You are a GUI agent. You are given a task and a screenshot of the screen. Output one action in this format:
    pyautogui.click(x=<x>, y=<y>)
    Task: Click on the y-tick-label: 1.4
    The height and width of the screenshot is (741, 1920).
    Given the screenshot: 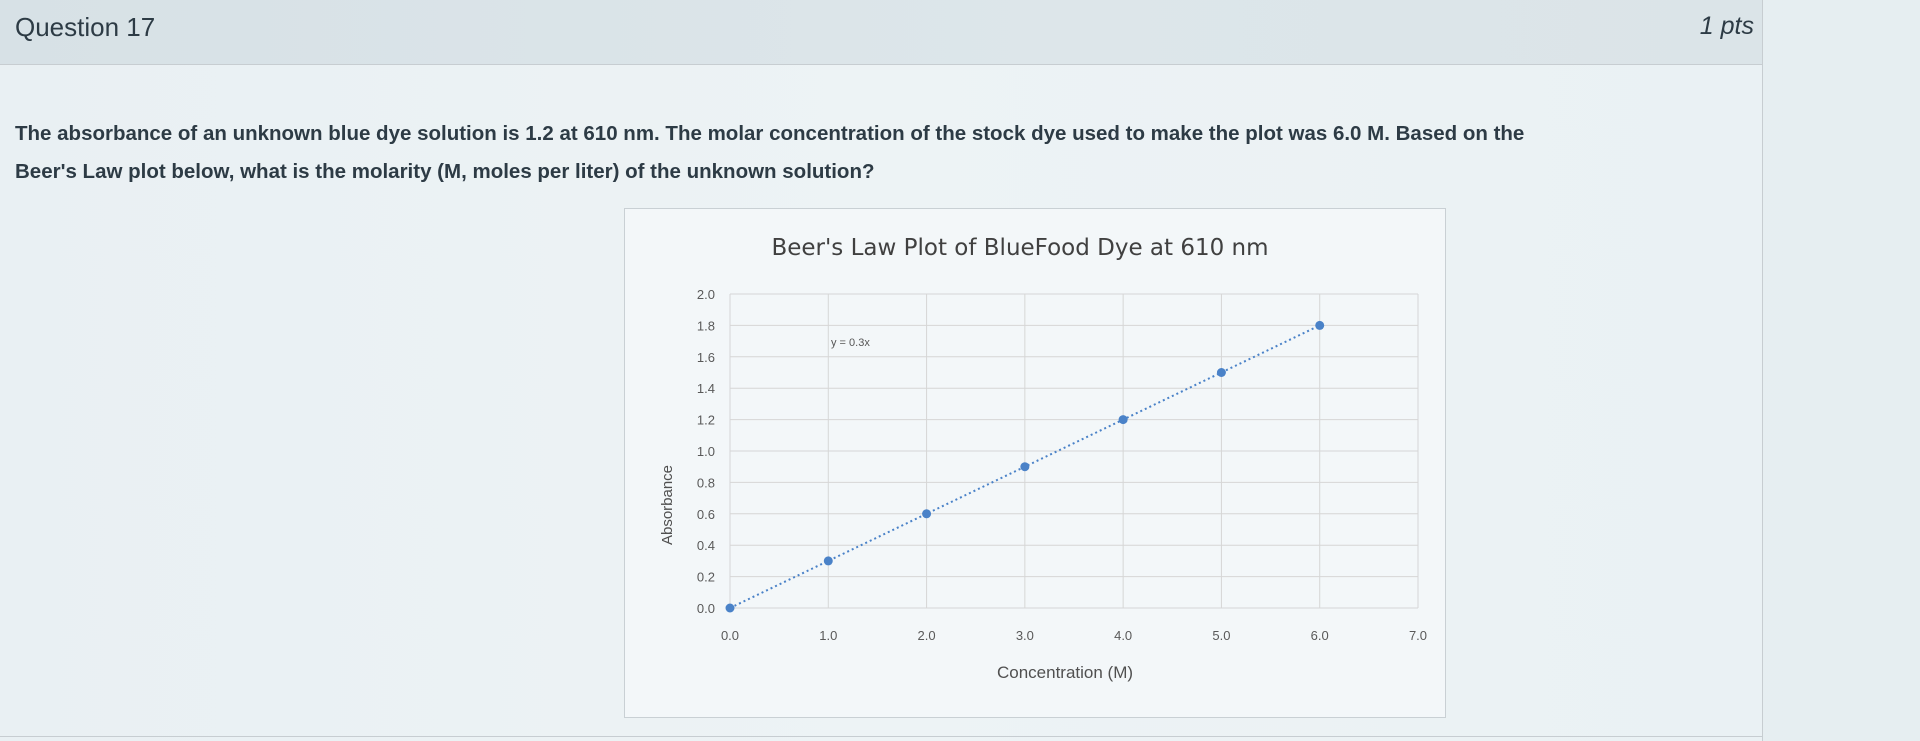 What is the action you would take?
    pyautogui.click(x=706, y=388)
    